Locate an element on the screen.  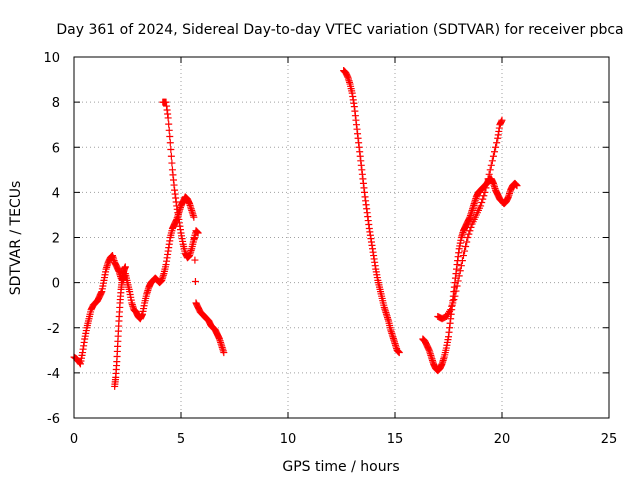
x-tick-label: 25 is located at coordinates (609, 439).